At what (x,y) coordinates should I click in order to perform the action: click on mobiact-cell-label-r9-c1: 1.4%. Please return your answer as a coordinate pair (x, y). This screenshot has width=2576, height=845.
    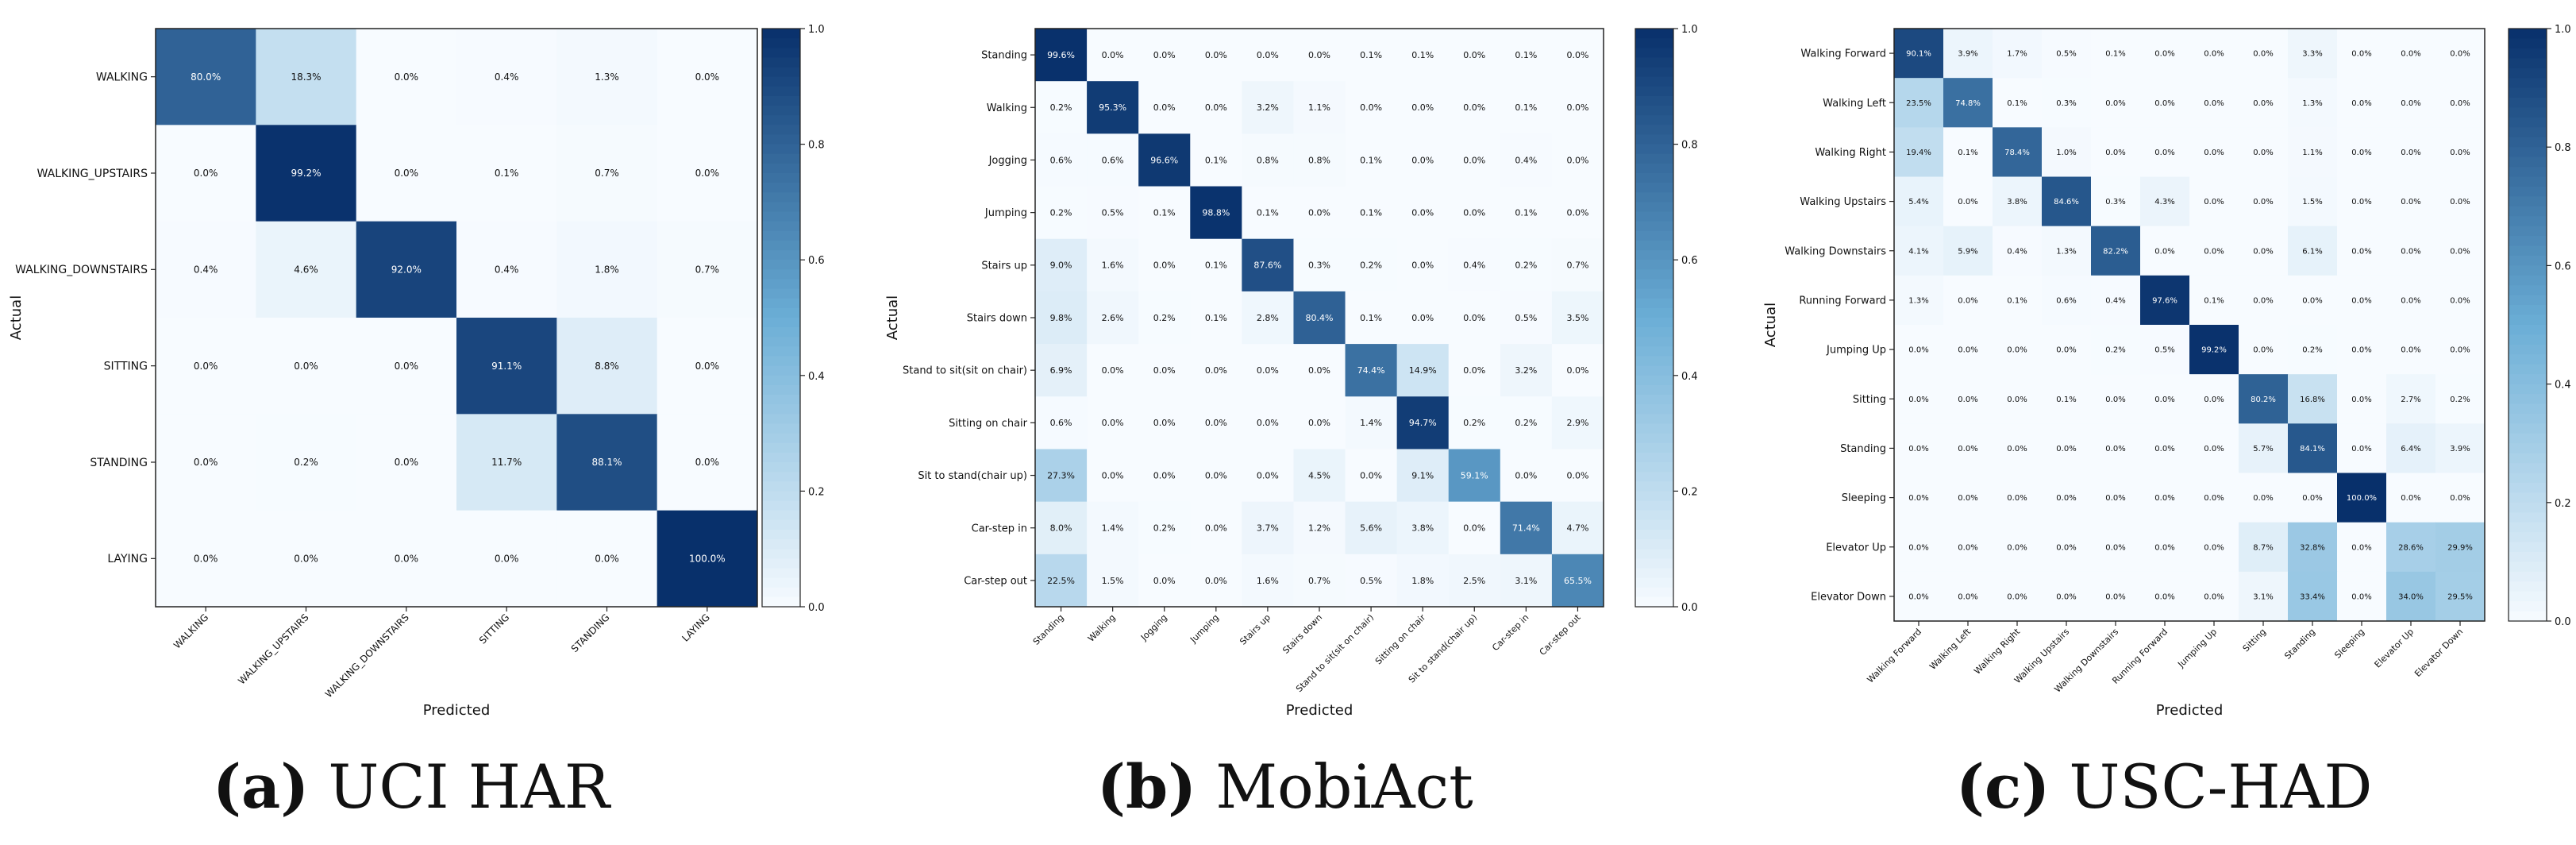
    Looking at the image, I should click on (1113, 528).